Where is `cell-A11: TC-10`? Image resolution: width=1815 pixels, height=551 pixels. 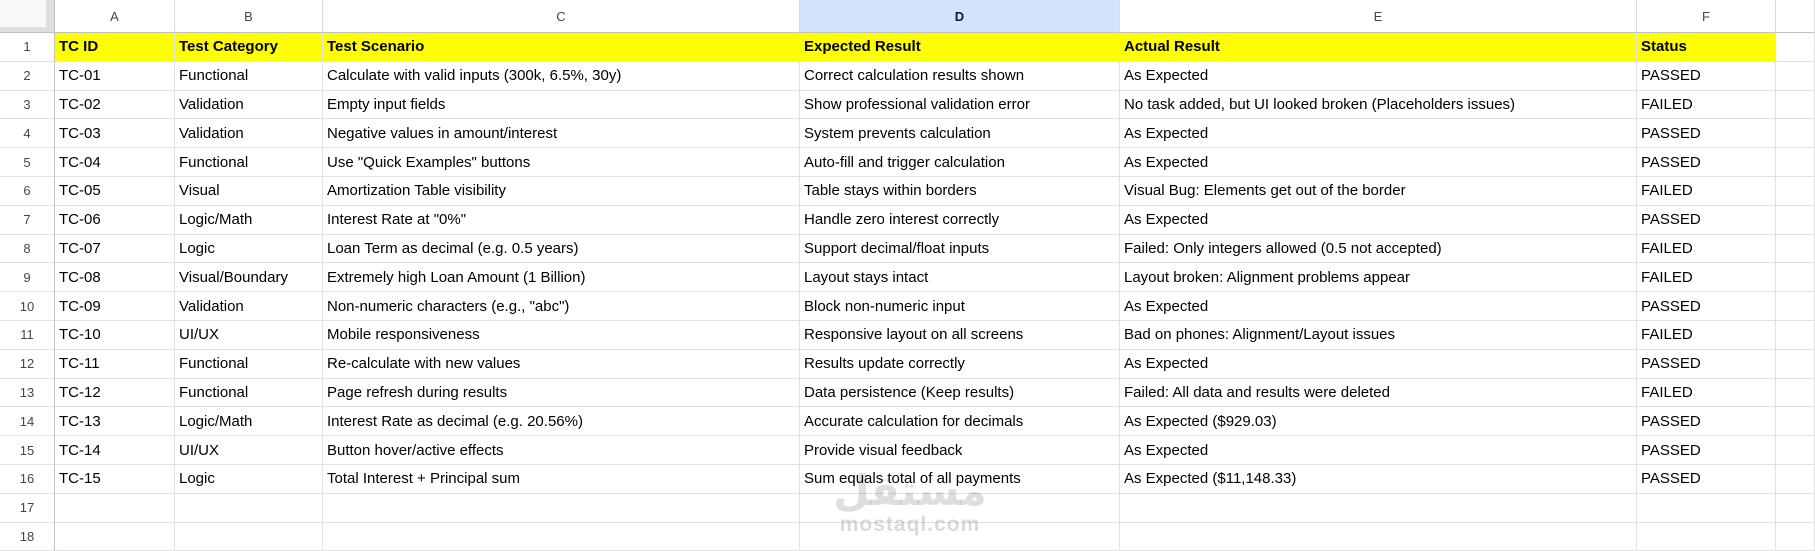
cell-A11: TC-10 is located at coordinates (115, 335).